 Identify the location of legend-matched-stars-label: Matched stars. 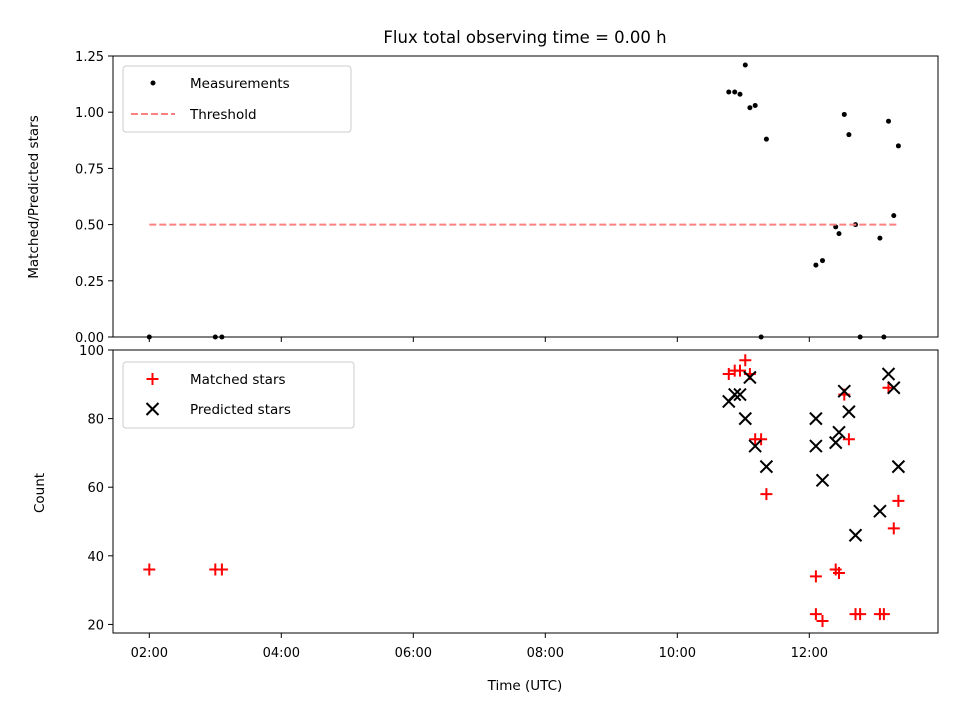
(238, 380).